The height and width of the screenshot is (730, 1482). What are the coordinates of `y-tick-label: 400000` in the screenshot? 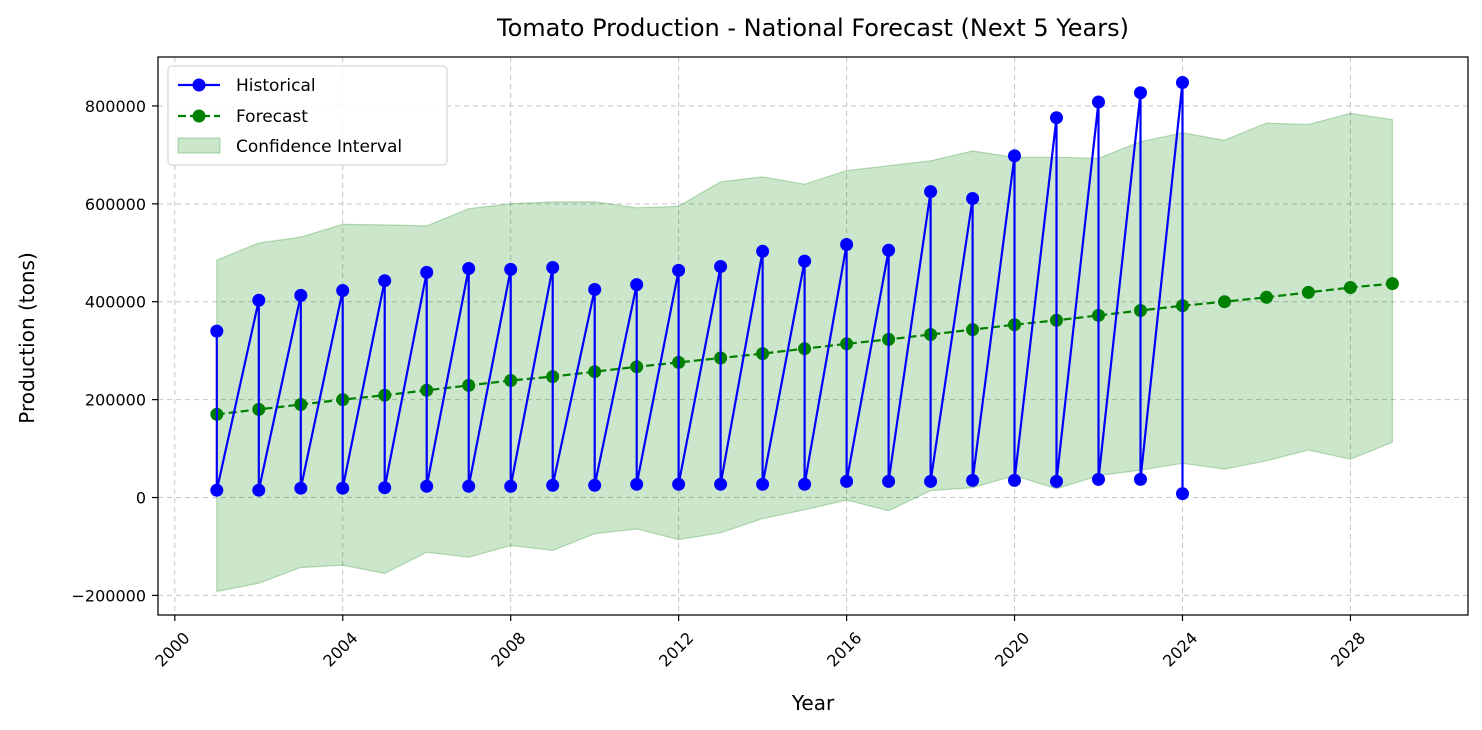 It's located at (115, 302).